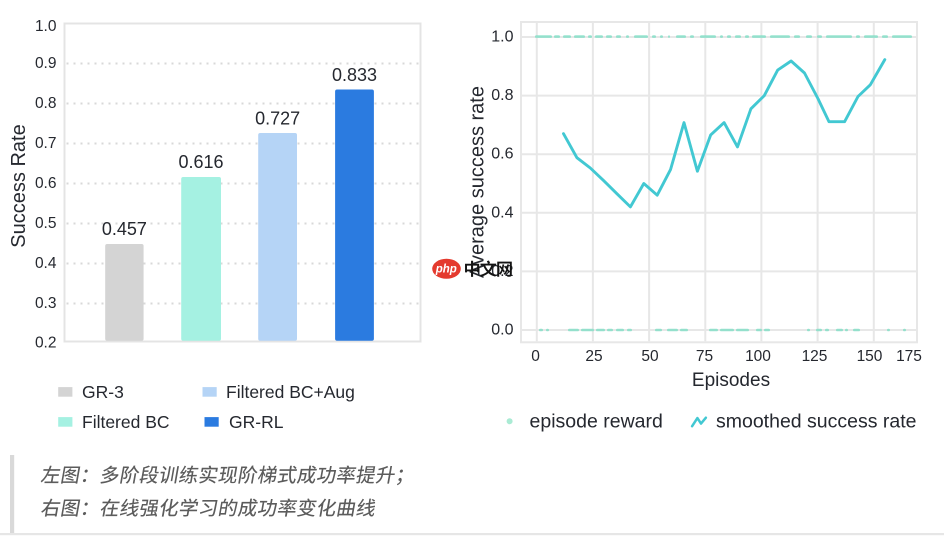  Describe the element at coordinates (46, 143) in the screenshot. I see `svg-text: 0.7` at that location.